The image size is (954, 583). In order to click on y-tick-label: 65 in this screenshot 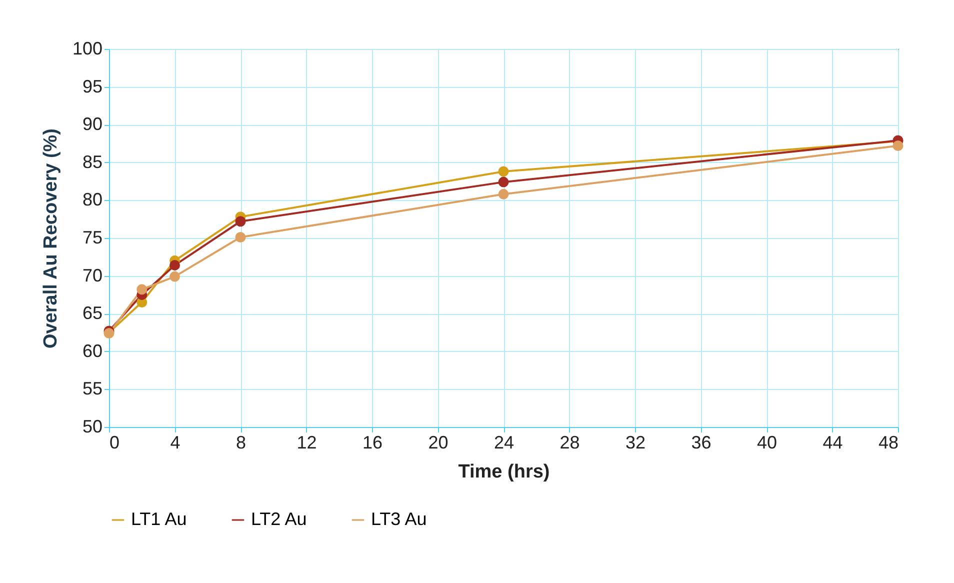, I will do `click(92, 313)`.